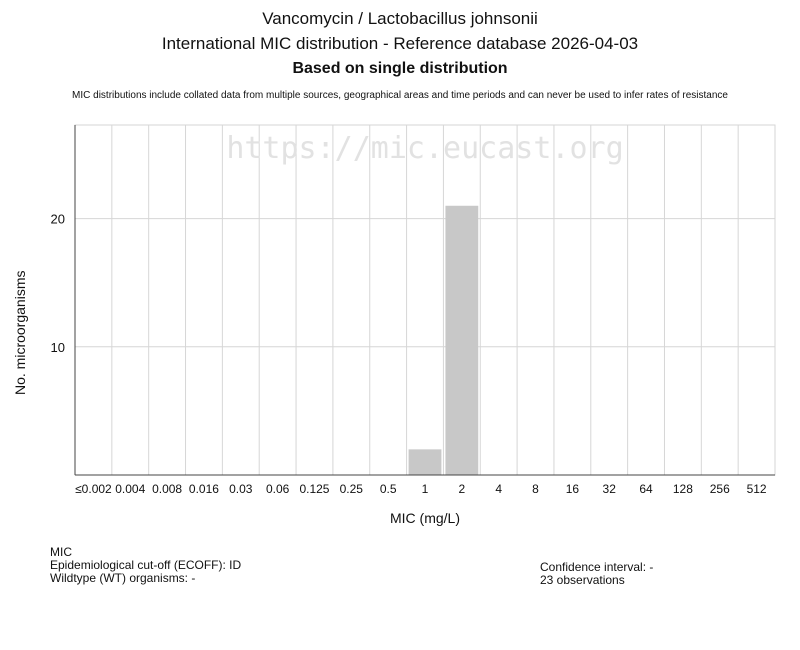  Describe the element at coordinates (352, 489) in the screenshot. I see `x-tick-label: 0.25` at that location.